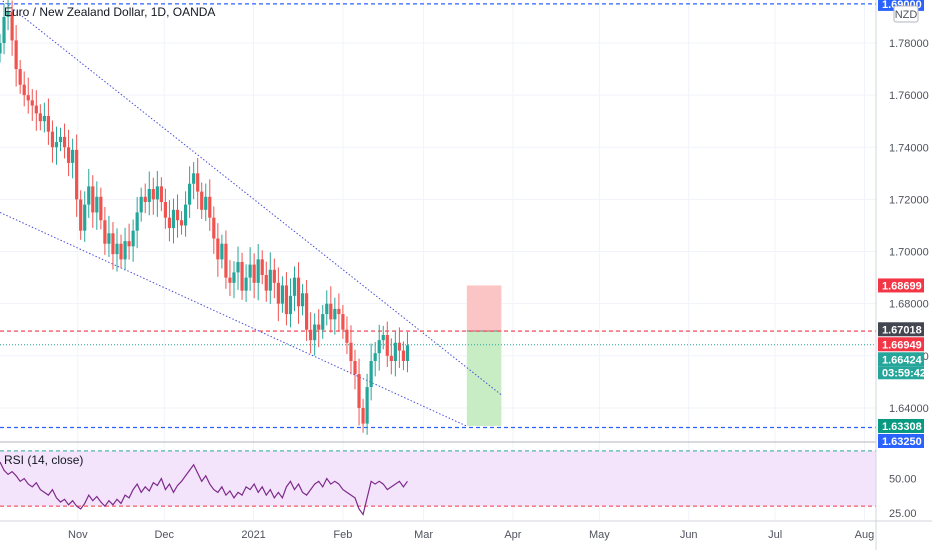 This screenshot has height=550, width=932. I want to click on time-tick-label: 2021, so click(253, 535).